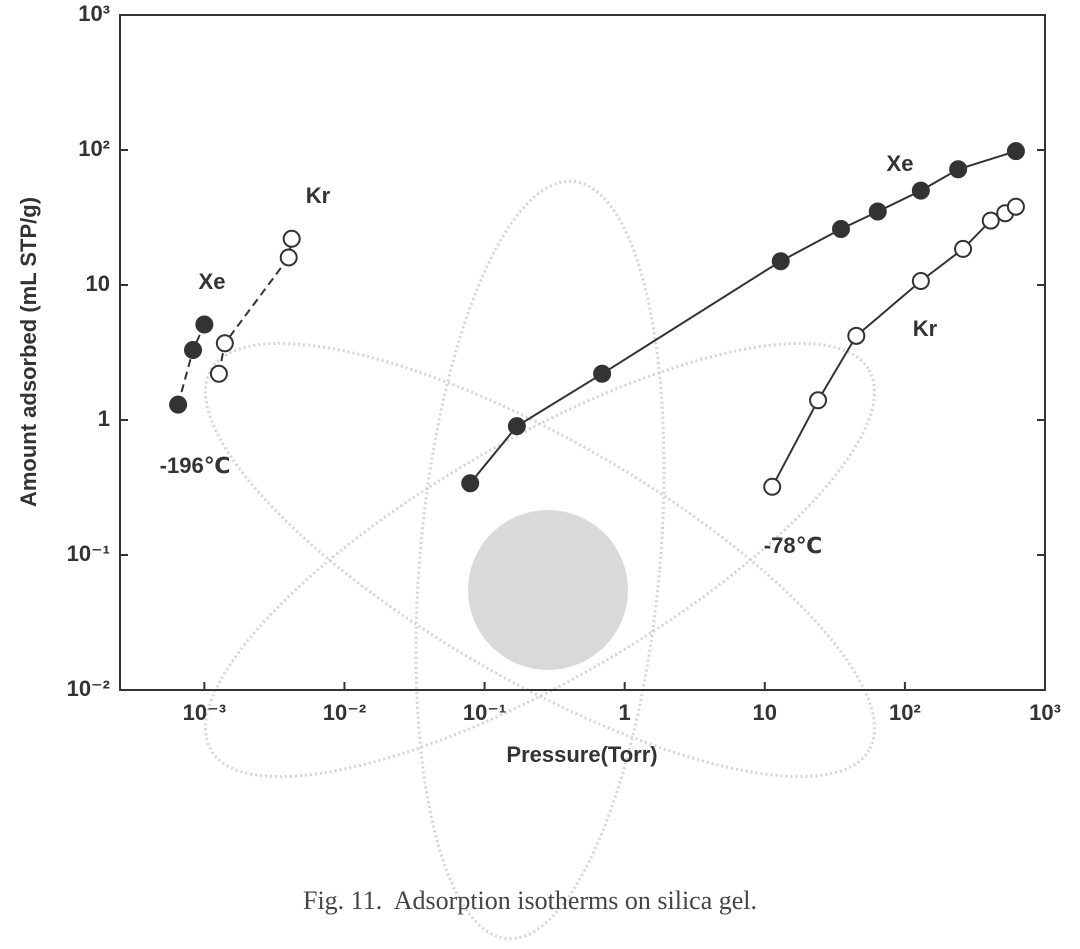  What do you see at coordinates (793, 545) in the screenshot?
I see `annotation: -78℃` at bounding box center [793, 545].